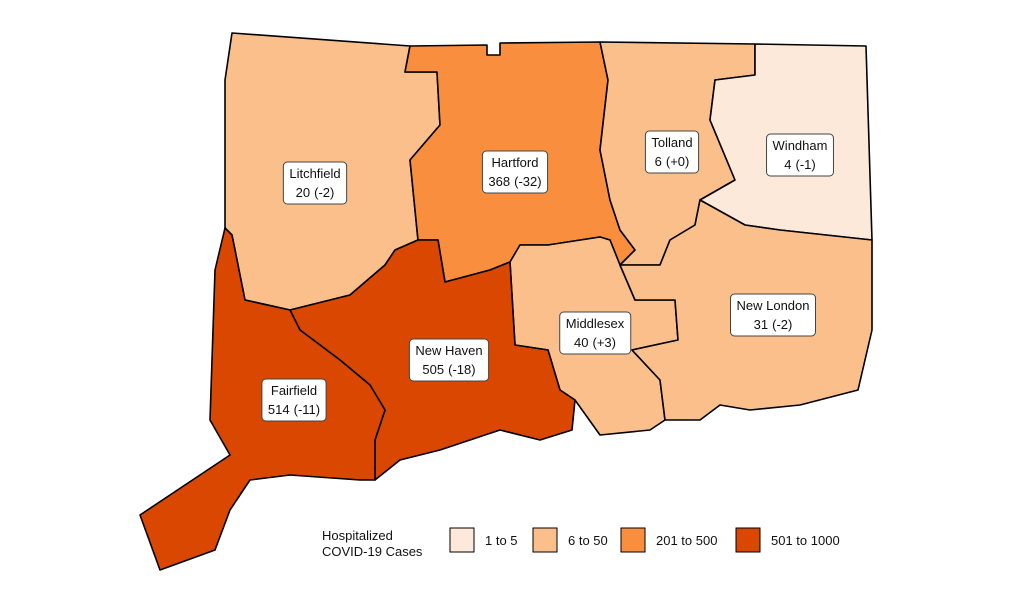 This screenshot has height=597, width=1023. I want to click on county-label: Windham 4 (-1), so click(800, 155).